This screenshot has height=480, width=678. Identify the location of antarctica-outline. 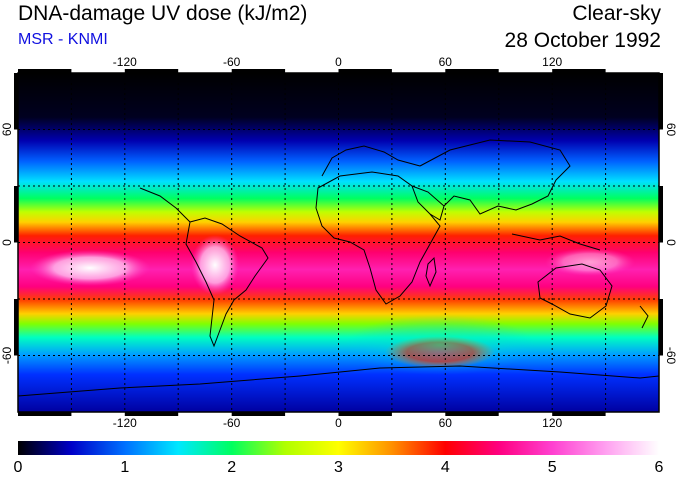
(338, 381).